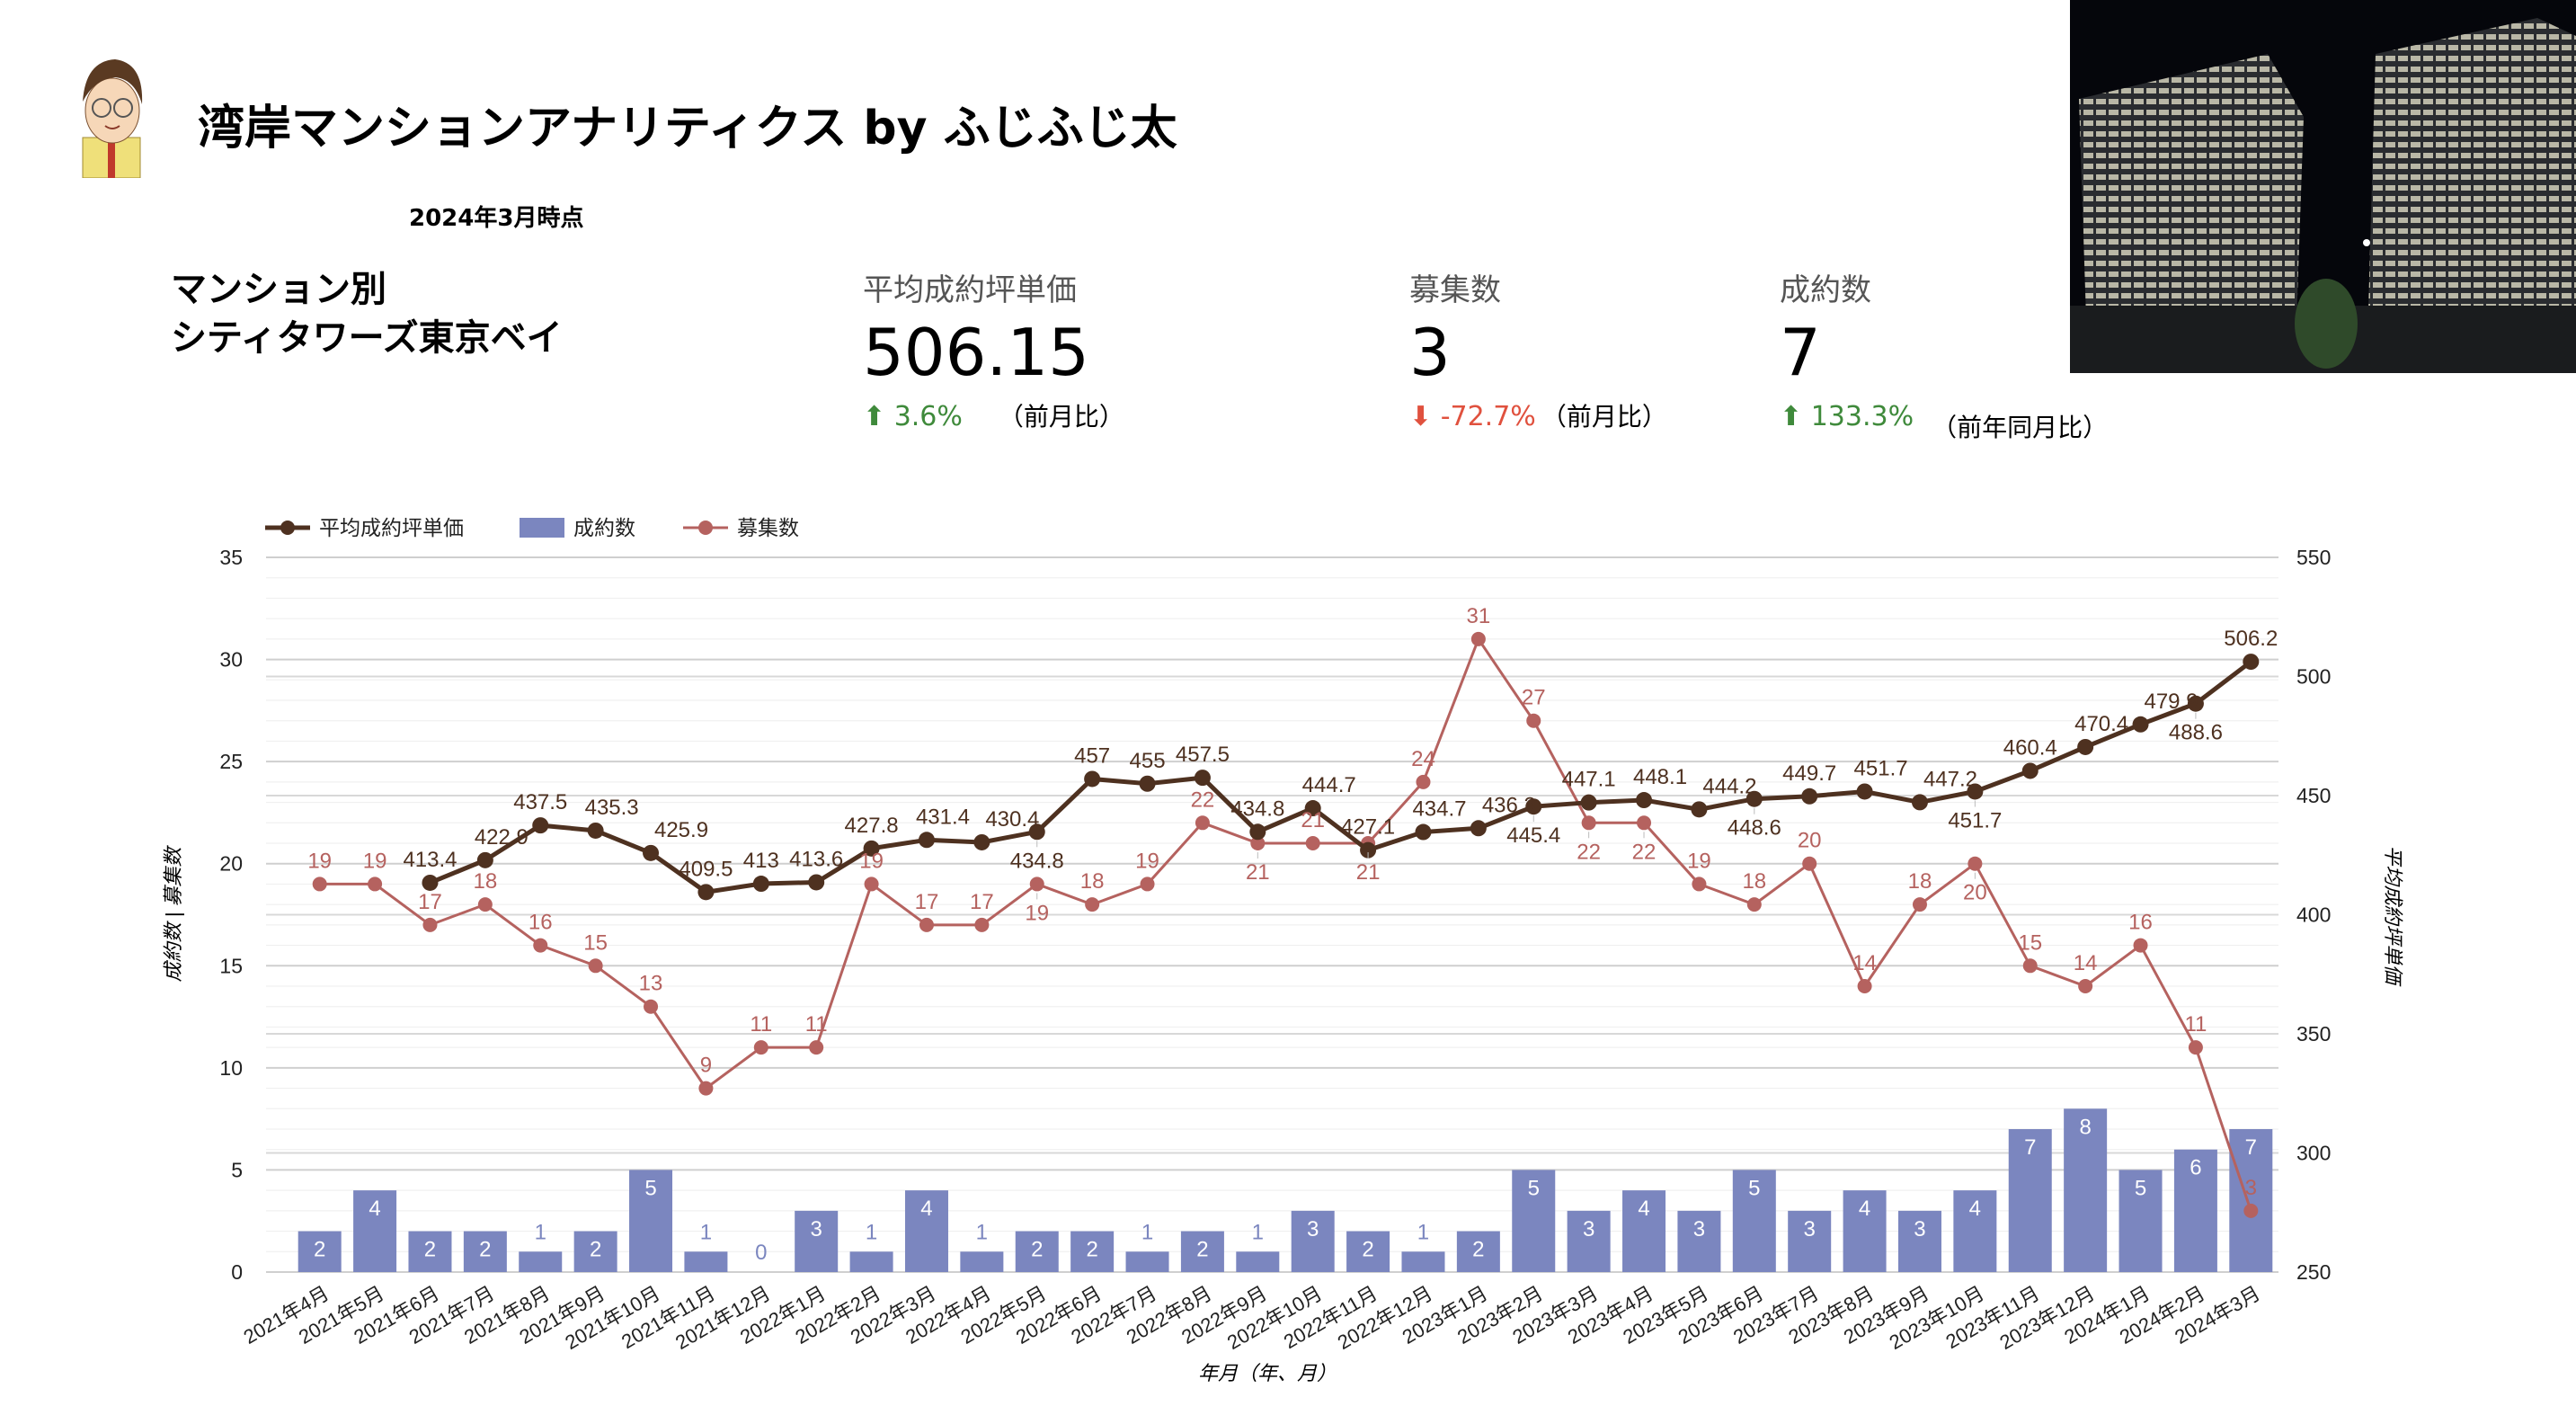 This screenshot has height=1406, width=2576. I want to click on price-data-label: 434.8, so click(1257, 808).